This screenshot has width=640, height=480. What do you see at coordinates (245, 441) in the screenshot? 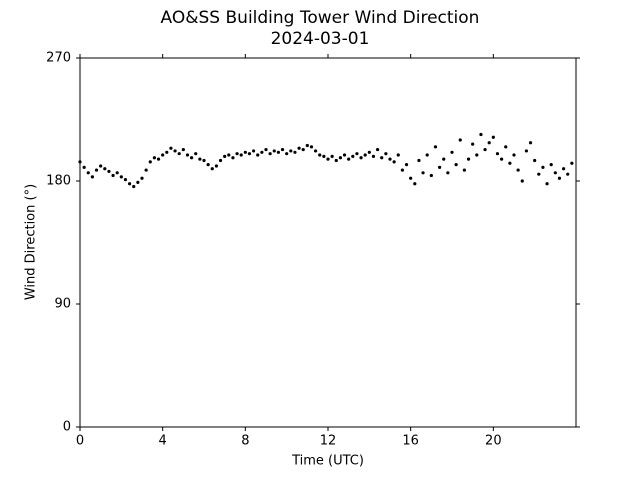
I see `x-tick-label: 8` at bounding box center [245, 441].